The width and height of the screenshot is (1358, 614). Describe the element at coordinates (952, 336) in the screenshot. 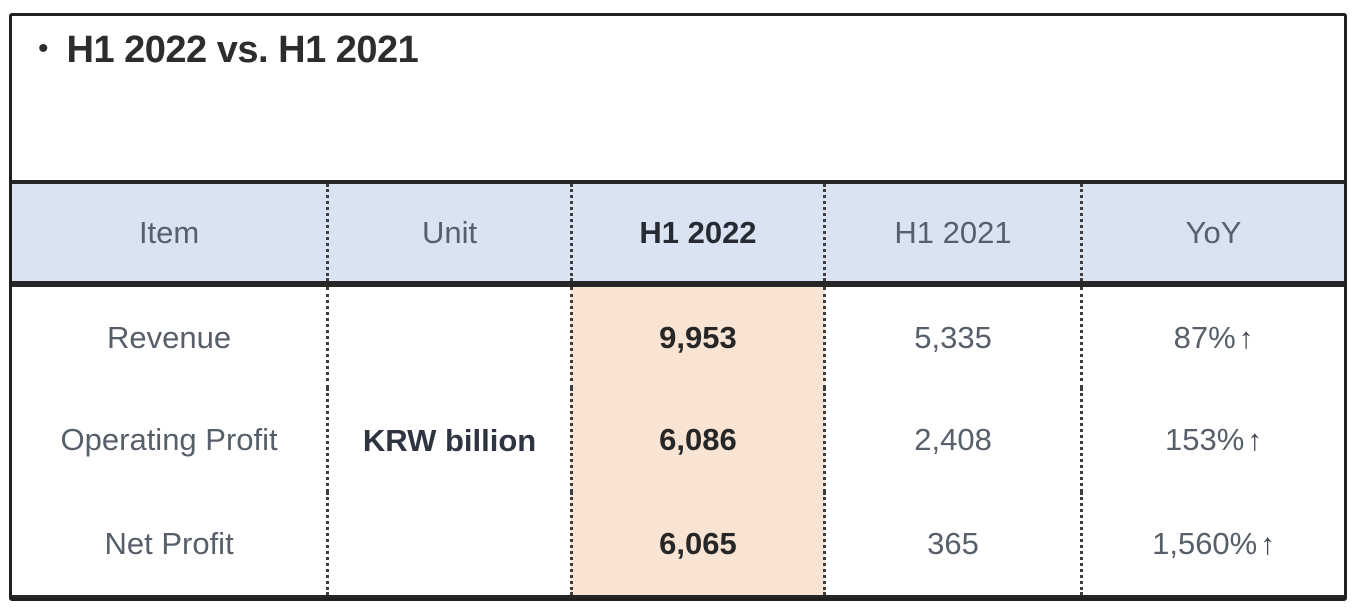

I see `cell-revenue-h1-2021: 5,335` at that location.